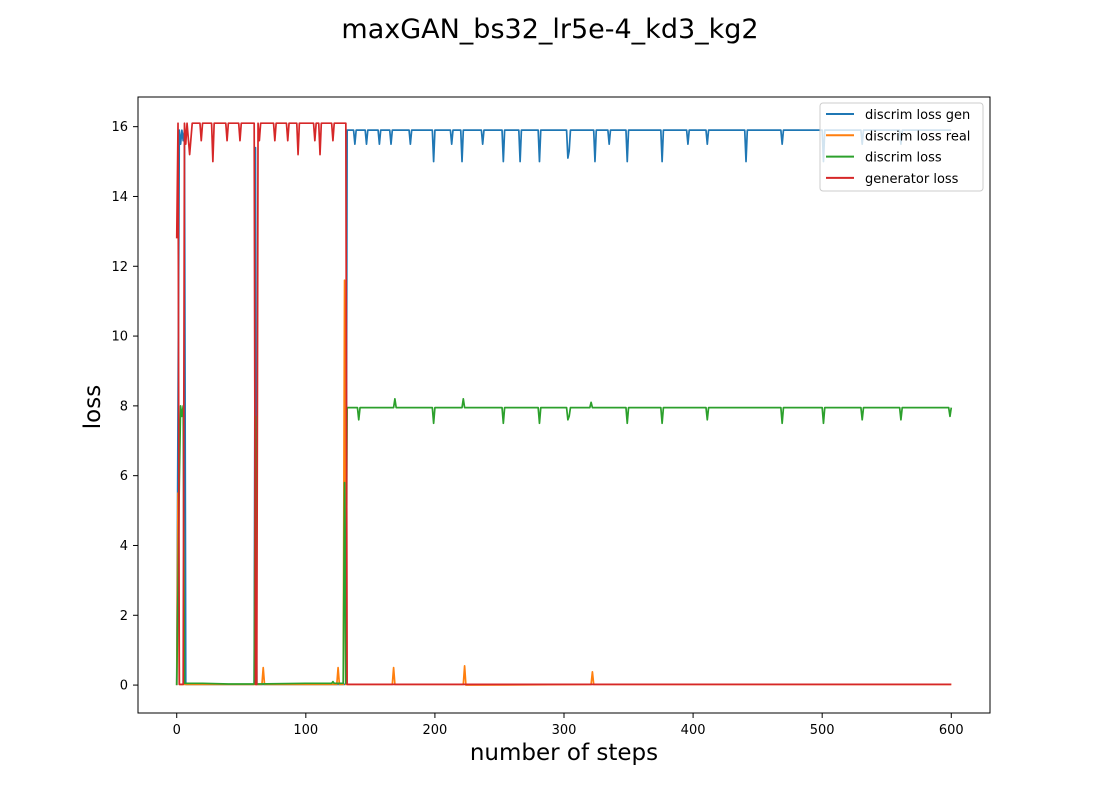 The image size is (1100, 800). Describe the element at coordinates (564, 753) in the screenshot. I see `x-axis-label: number of steps` at that location.